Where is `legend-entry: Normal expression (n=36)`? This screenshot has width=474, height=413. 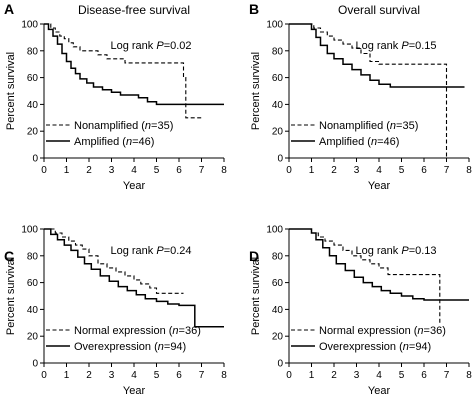 legend-entry: Normal expression (n=36) is located at coordinates (137, 331).